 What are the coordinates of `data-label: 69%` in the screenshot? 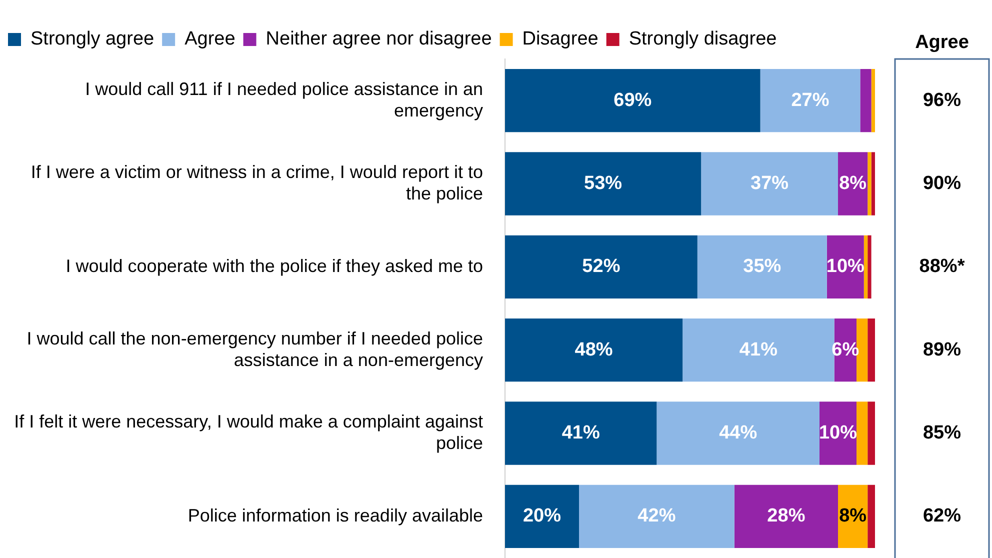 It's located at (633, 100).